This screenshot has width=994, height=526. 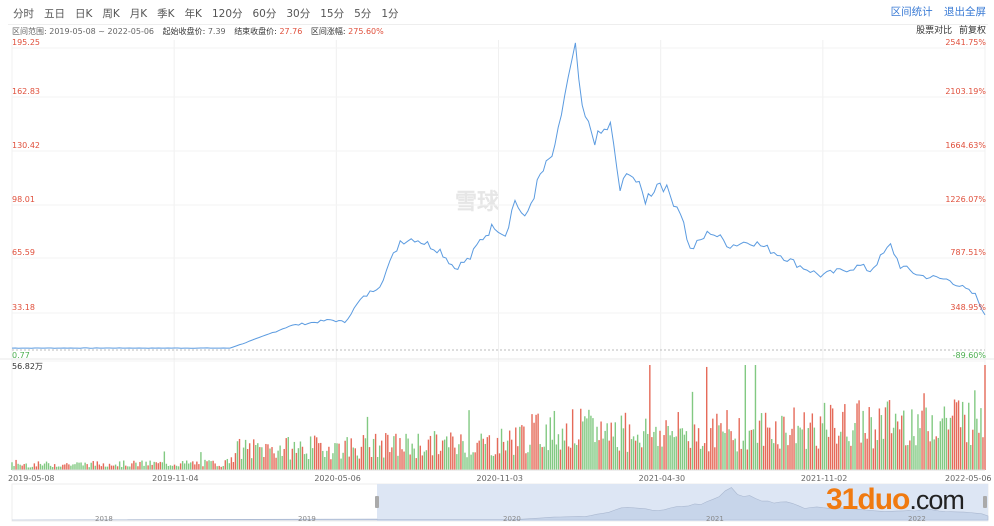 What do you see at coordinates (193, 14) in the screenshot?
I see `period-tab: 年K` at bounding box center [193, 14].